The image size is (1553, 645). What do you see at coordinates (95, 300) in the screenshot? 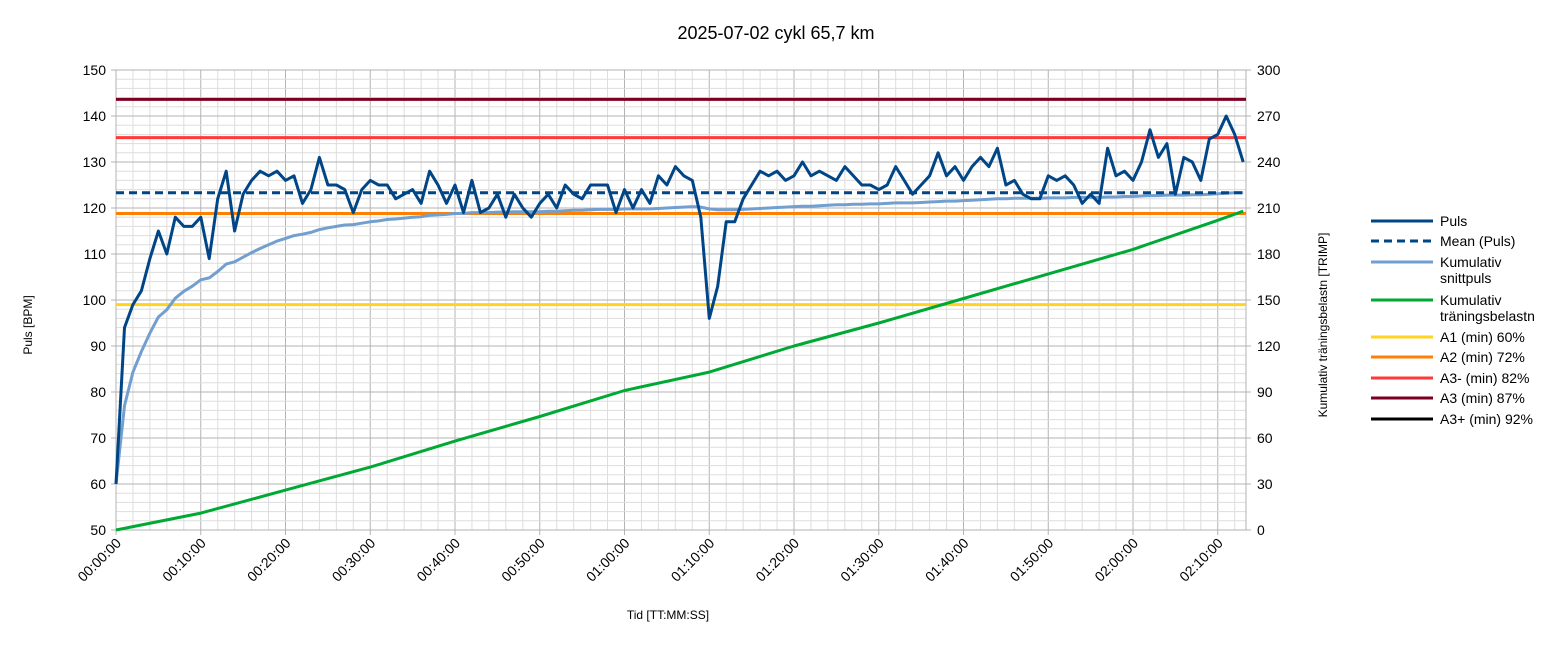
I see `y-tick-label: 100` at bounding box center [95, 300].